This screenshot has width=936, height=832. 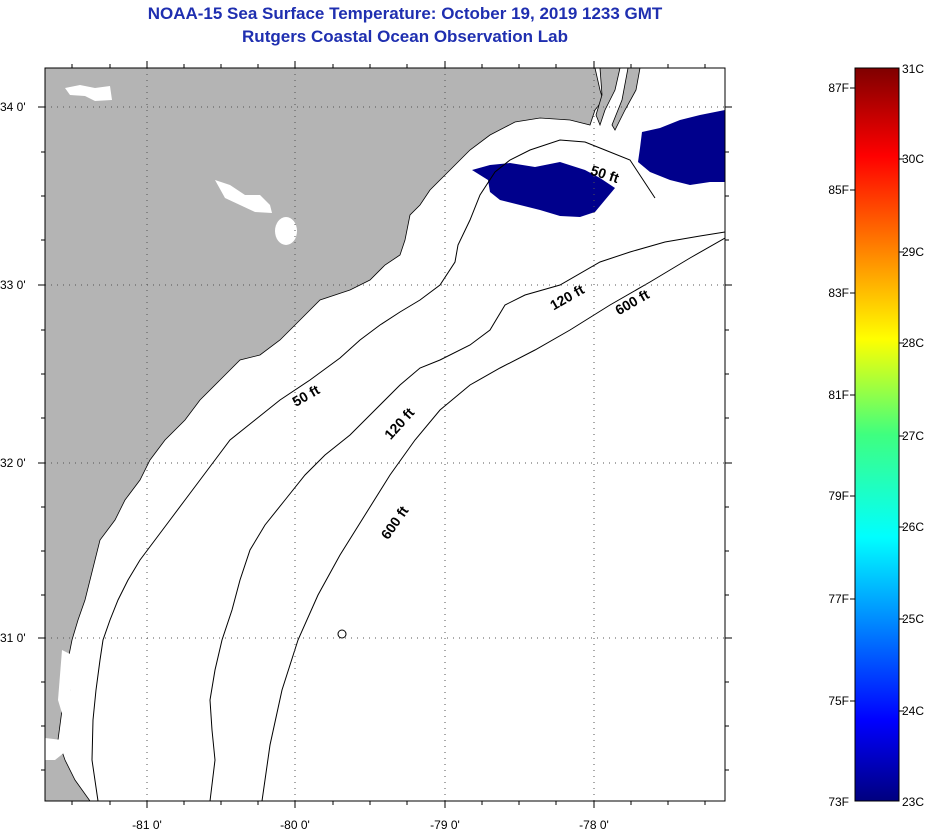 What do you see at coordinates (388, 804) in the screenshot?
I see `bottom-ticks` at bounding box center [388, 804].